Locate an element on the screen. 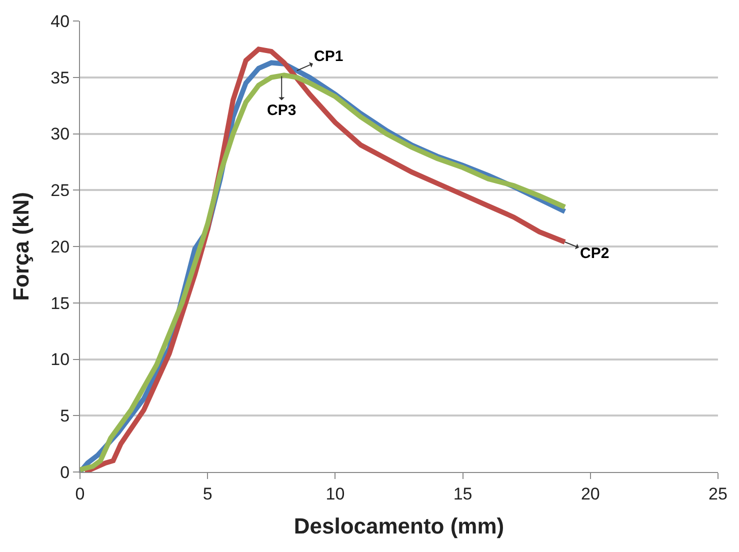 The image size is (739, 552). annotation: CP2 is located at coordinates (595, 253).